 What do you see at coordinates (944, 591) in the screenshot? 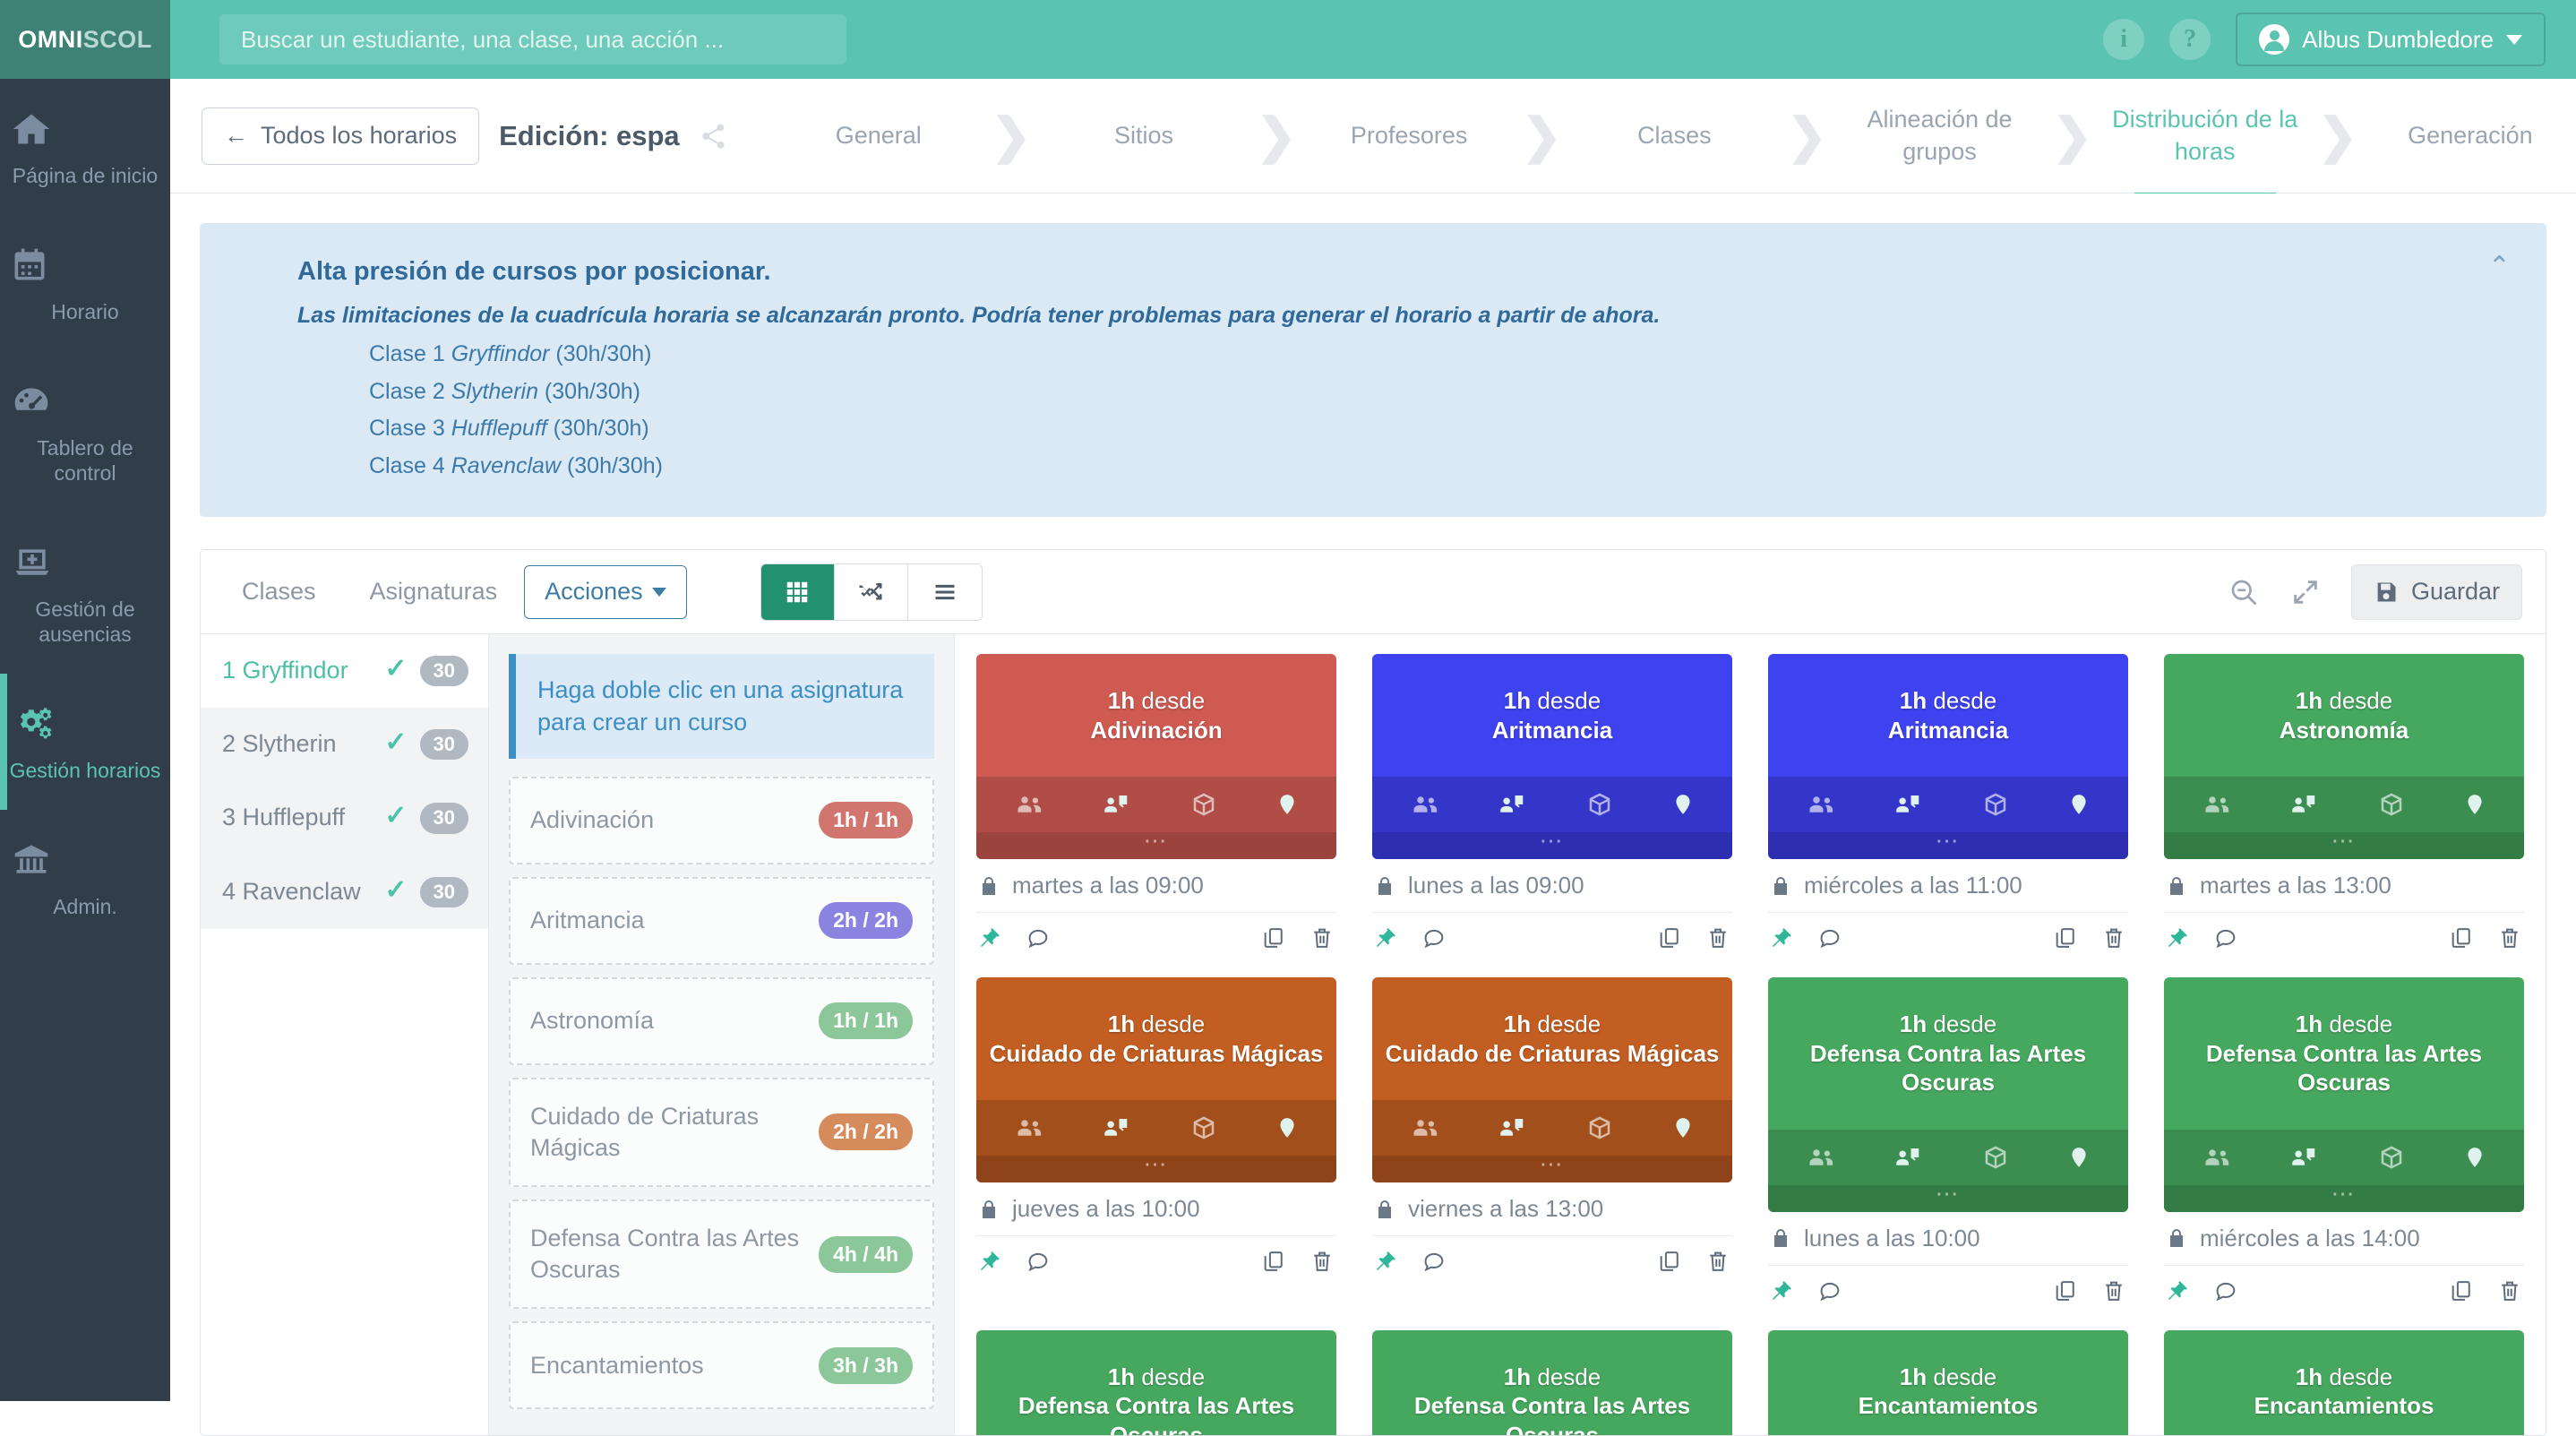
I see `list-view-icon` at bounding box center [944, 591].